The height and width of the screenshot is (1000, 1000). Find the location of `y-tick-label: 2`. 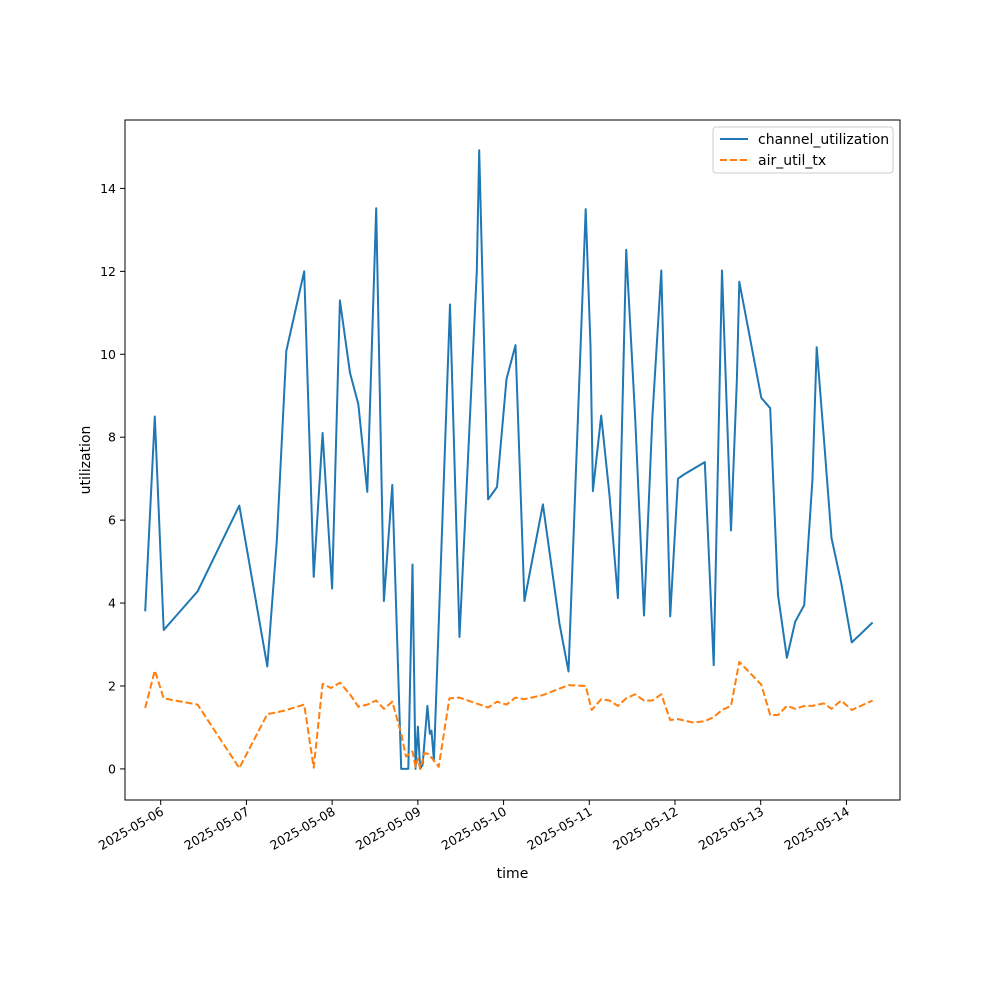

y-tick-label: 2 is located at coordinates (112, 685).